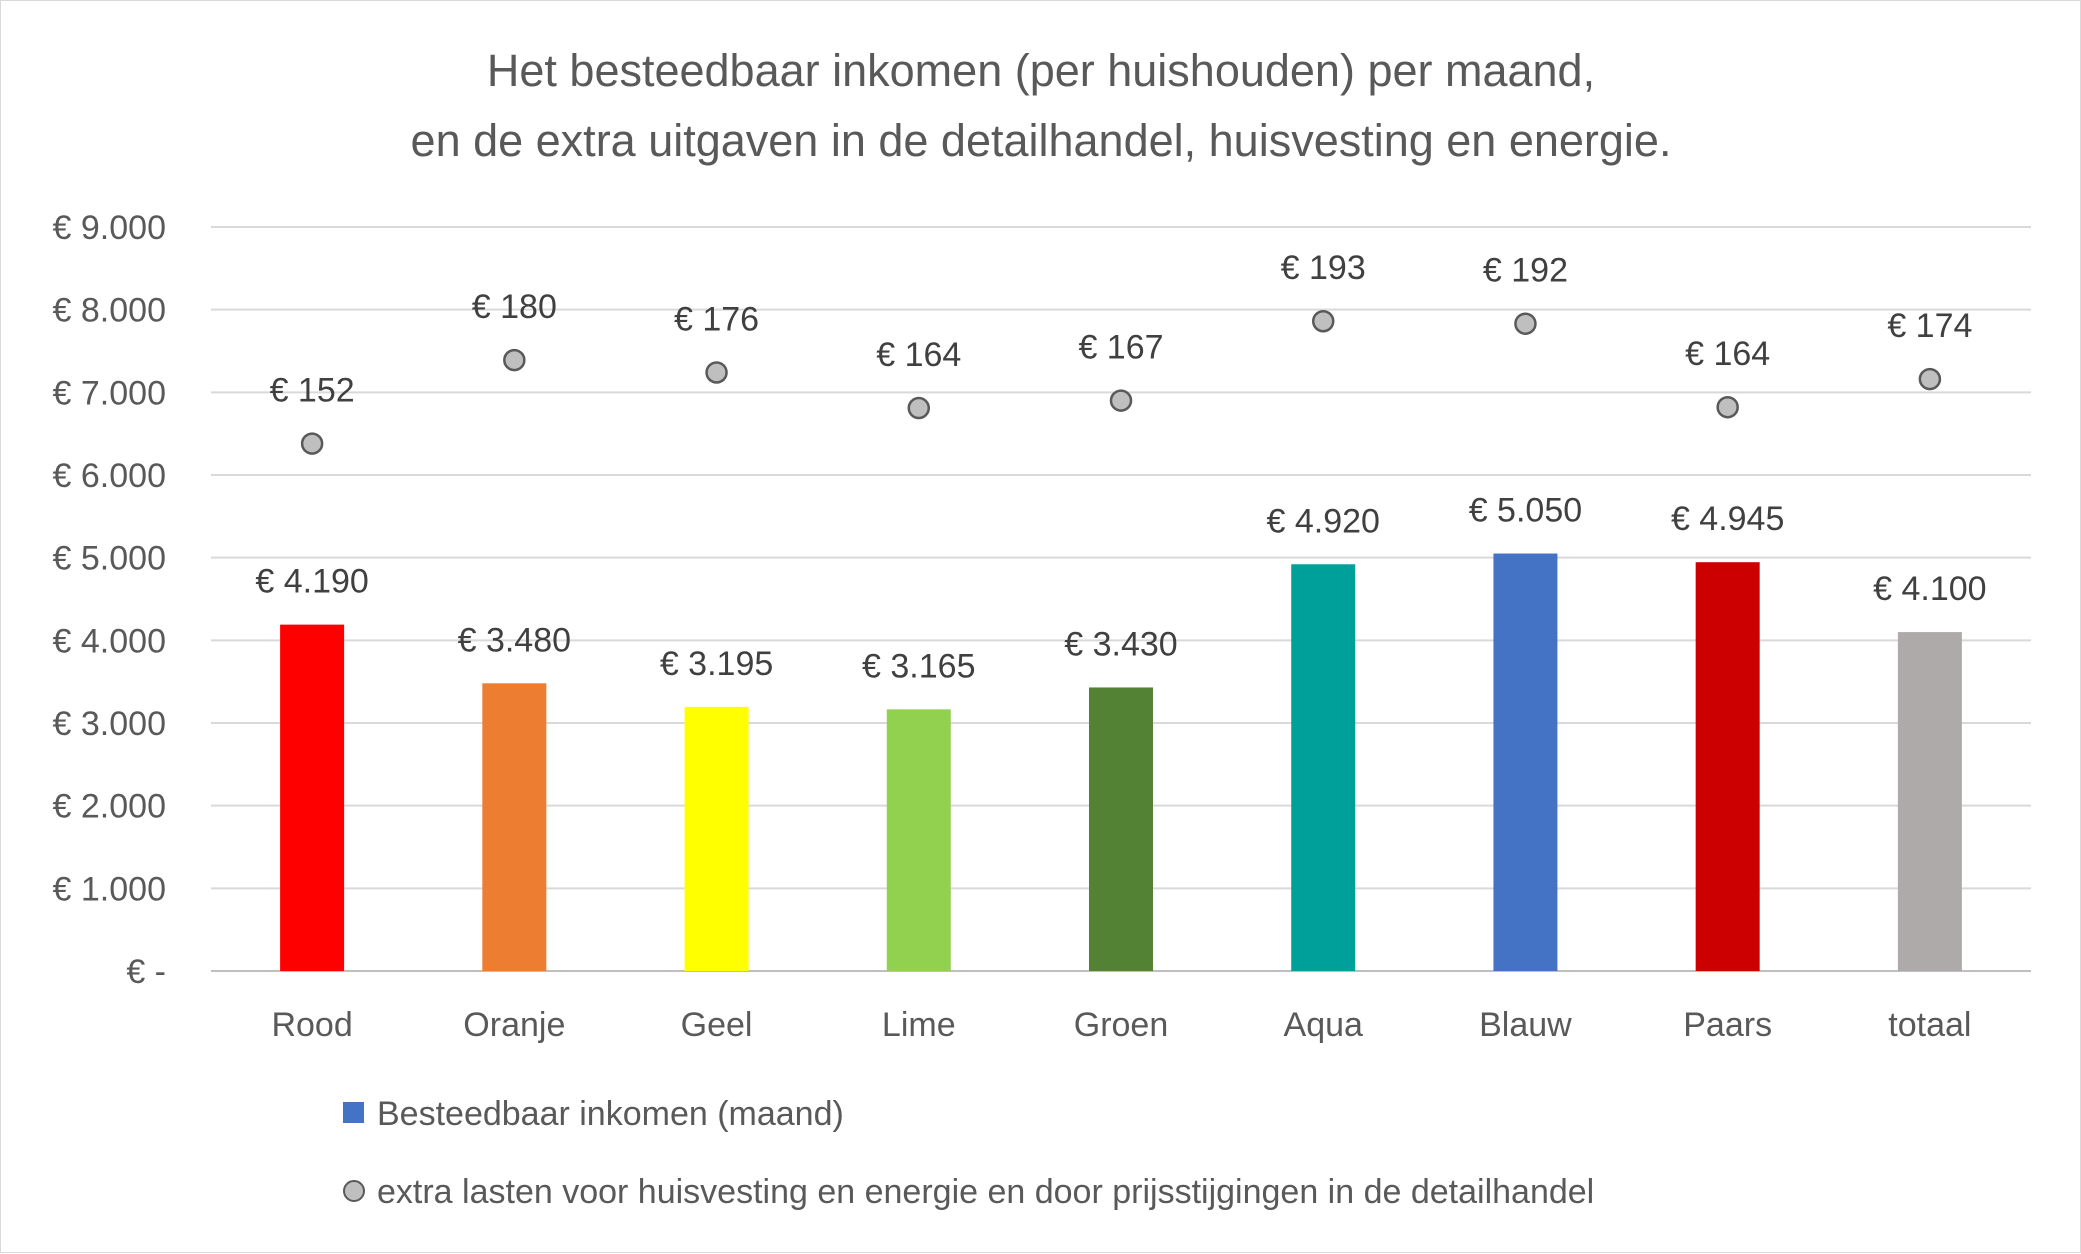 Image resolution: width=2081 pixels, height=1254 pixels. What do you see at coordinates (1929, 589) in the screenshot?
I see `bar-data-label: € 4.100` at bounding box center [1929, 589].